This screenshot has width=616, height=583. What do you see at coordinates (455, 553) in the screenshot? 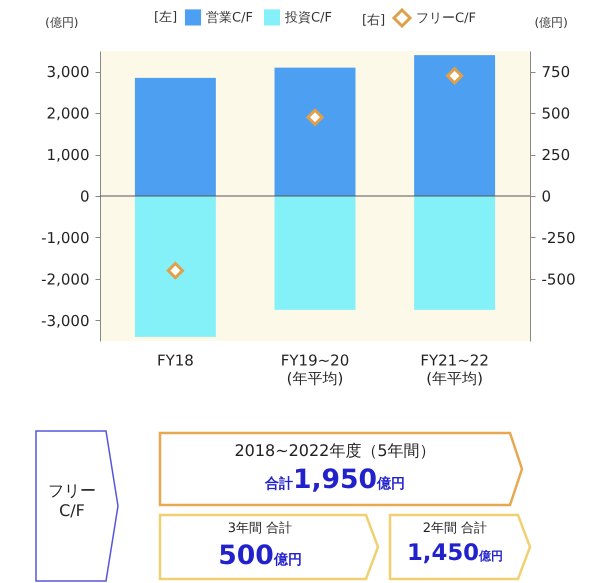
I see `text: 1,450億円` at bounding box center [455, 553].